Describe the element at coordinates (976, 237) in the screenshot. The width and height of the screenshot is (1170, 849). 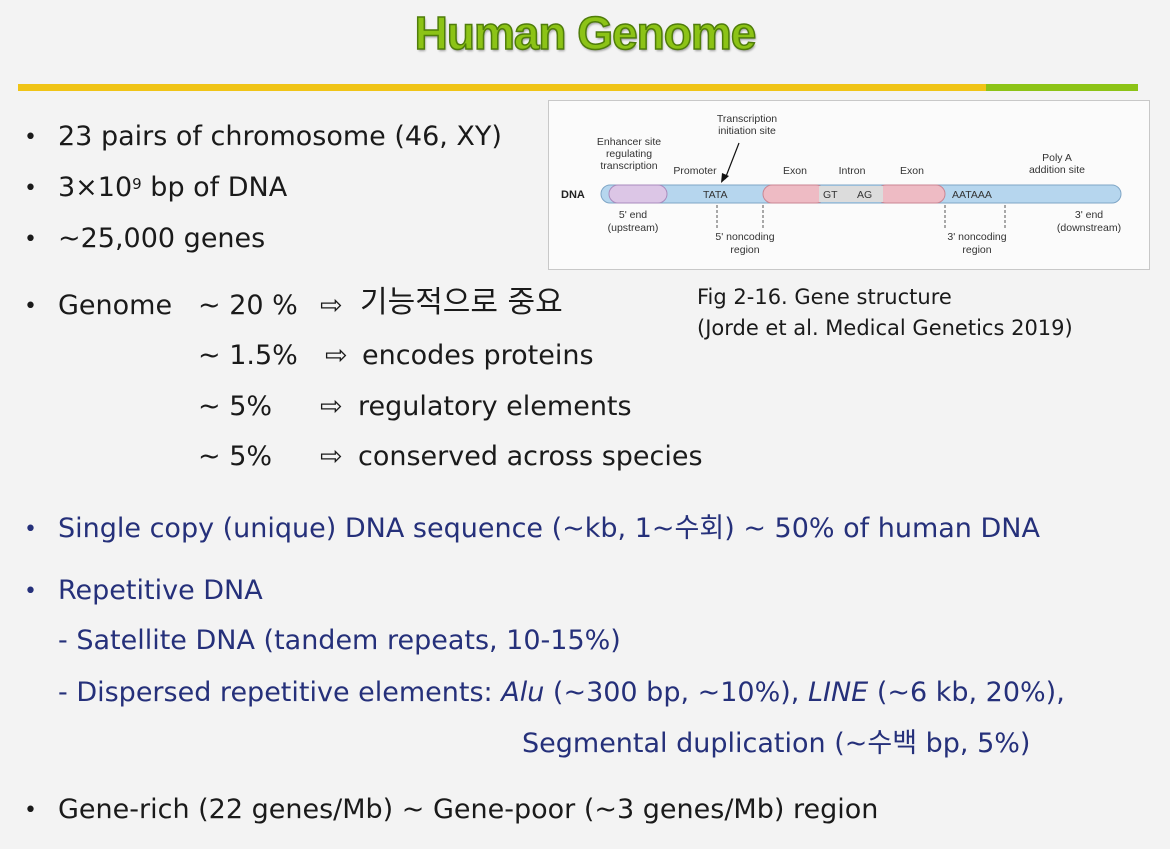
I see `label-3nc-1: 3' noncoding` at that location.